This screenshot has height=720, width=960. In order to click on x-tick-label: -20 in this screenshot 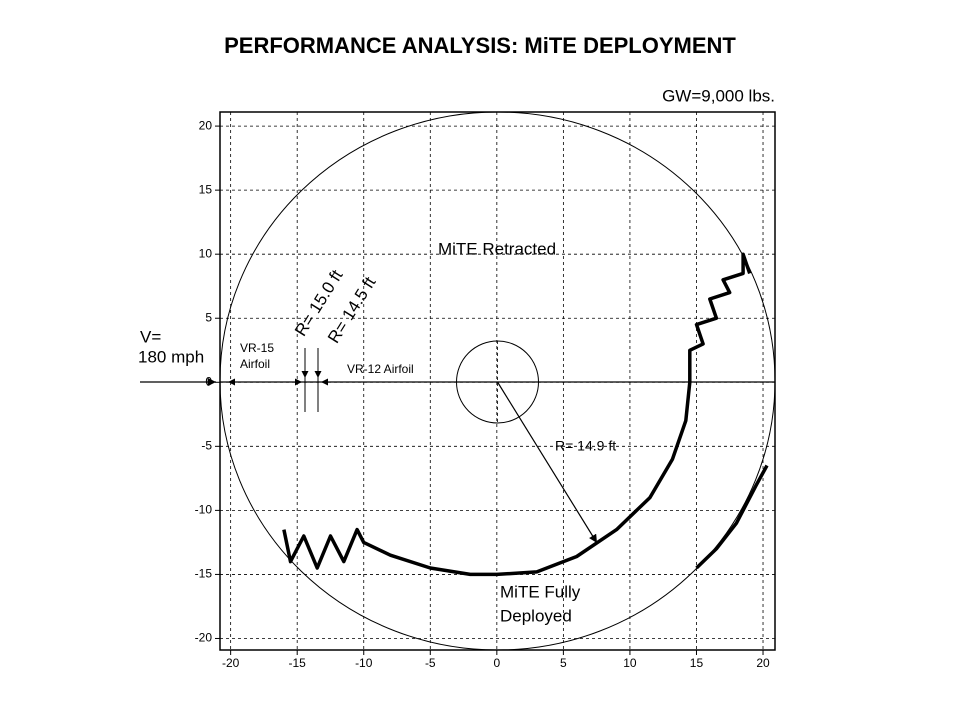, I will do `click(231, 663)`.